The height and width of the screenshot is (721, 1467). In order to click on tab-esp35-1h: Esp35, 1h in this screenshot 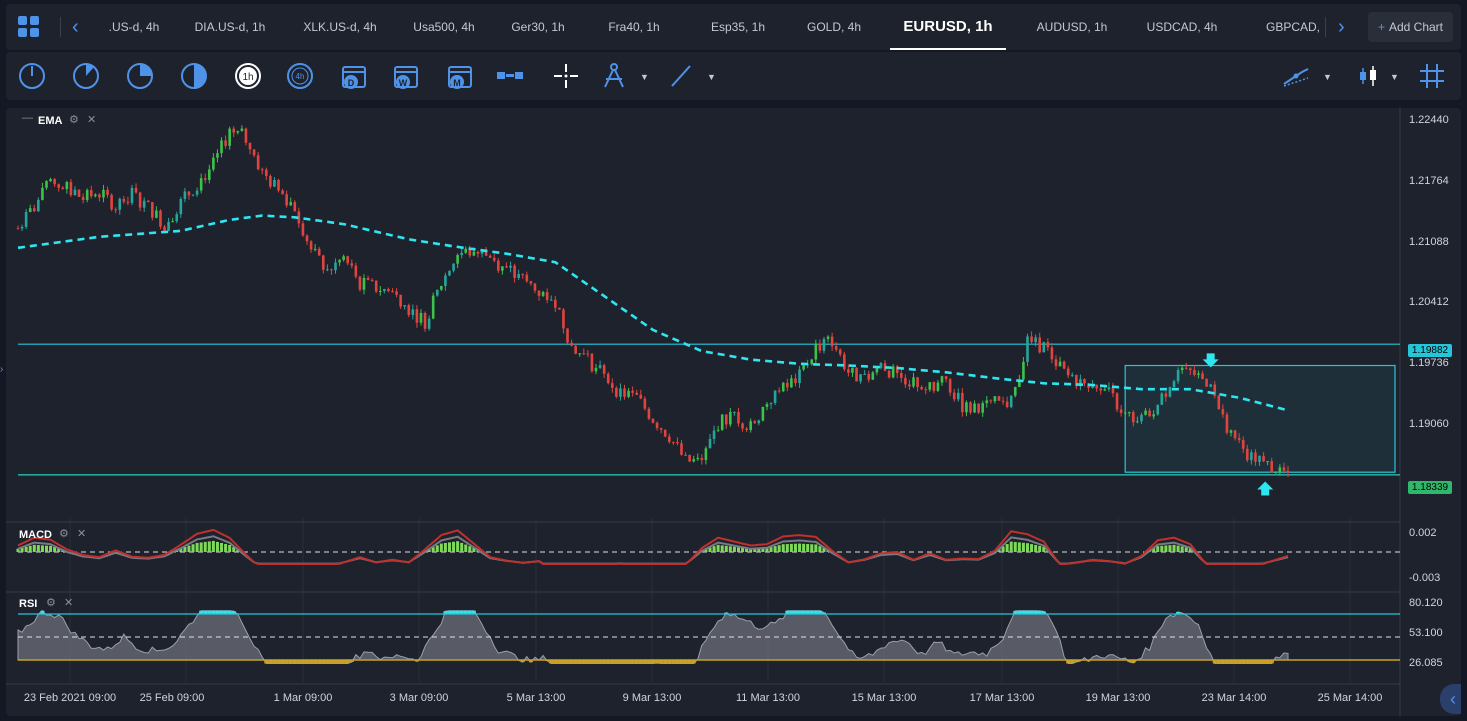, I will do `click(738, 27)`.